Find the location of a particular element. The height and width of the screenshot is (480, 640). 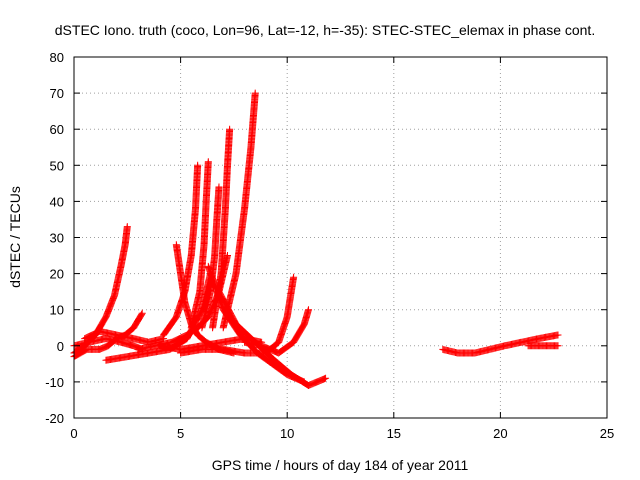

y-tick-label: 50 is located at coordinates (57, 165).